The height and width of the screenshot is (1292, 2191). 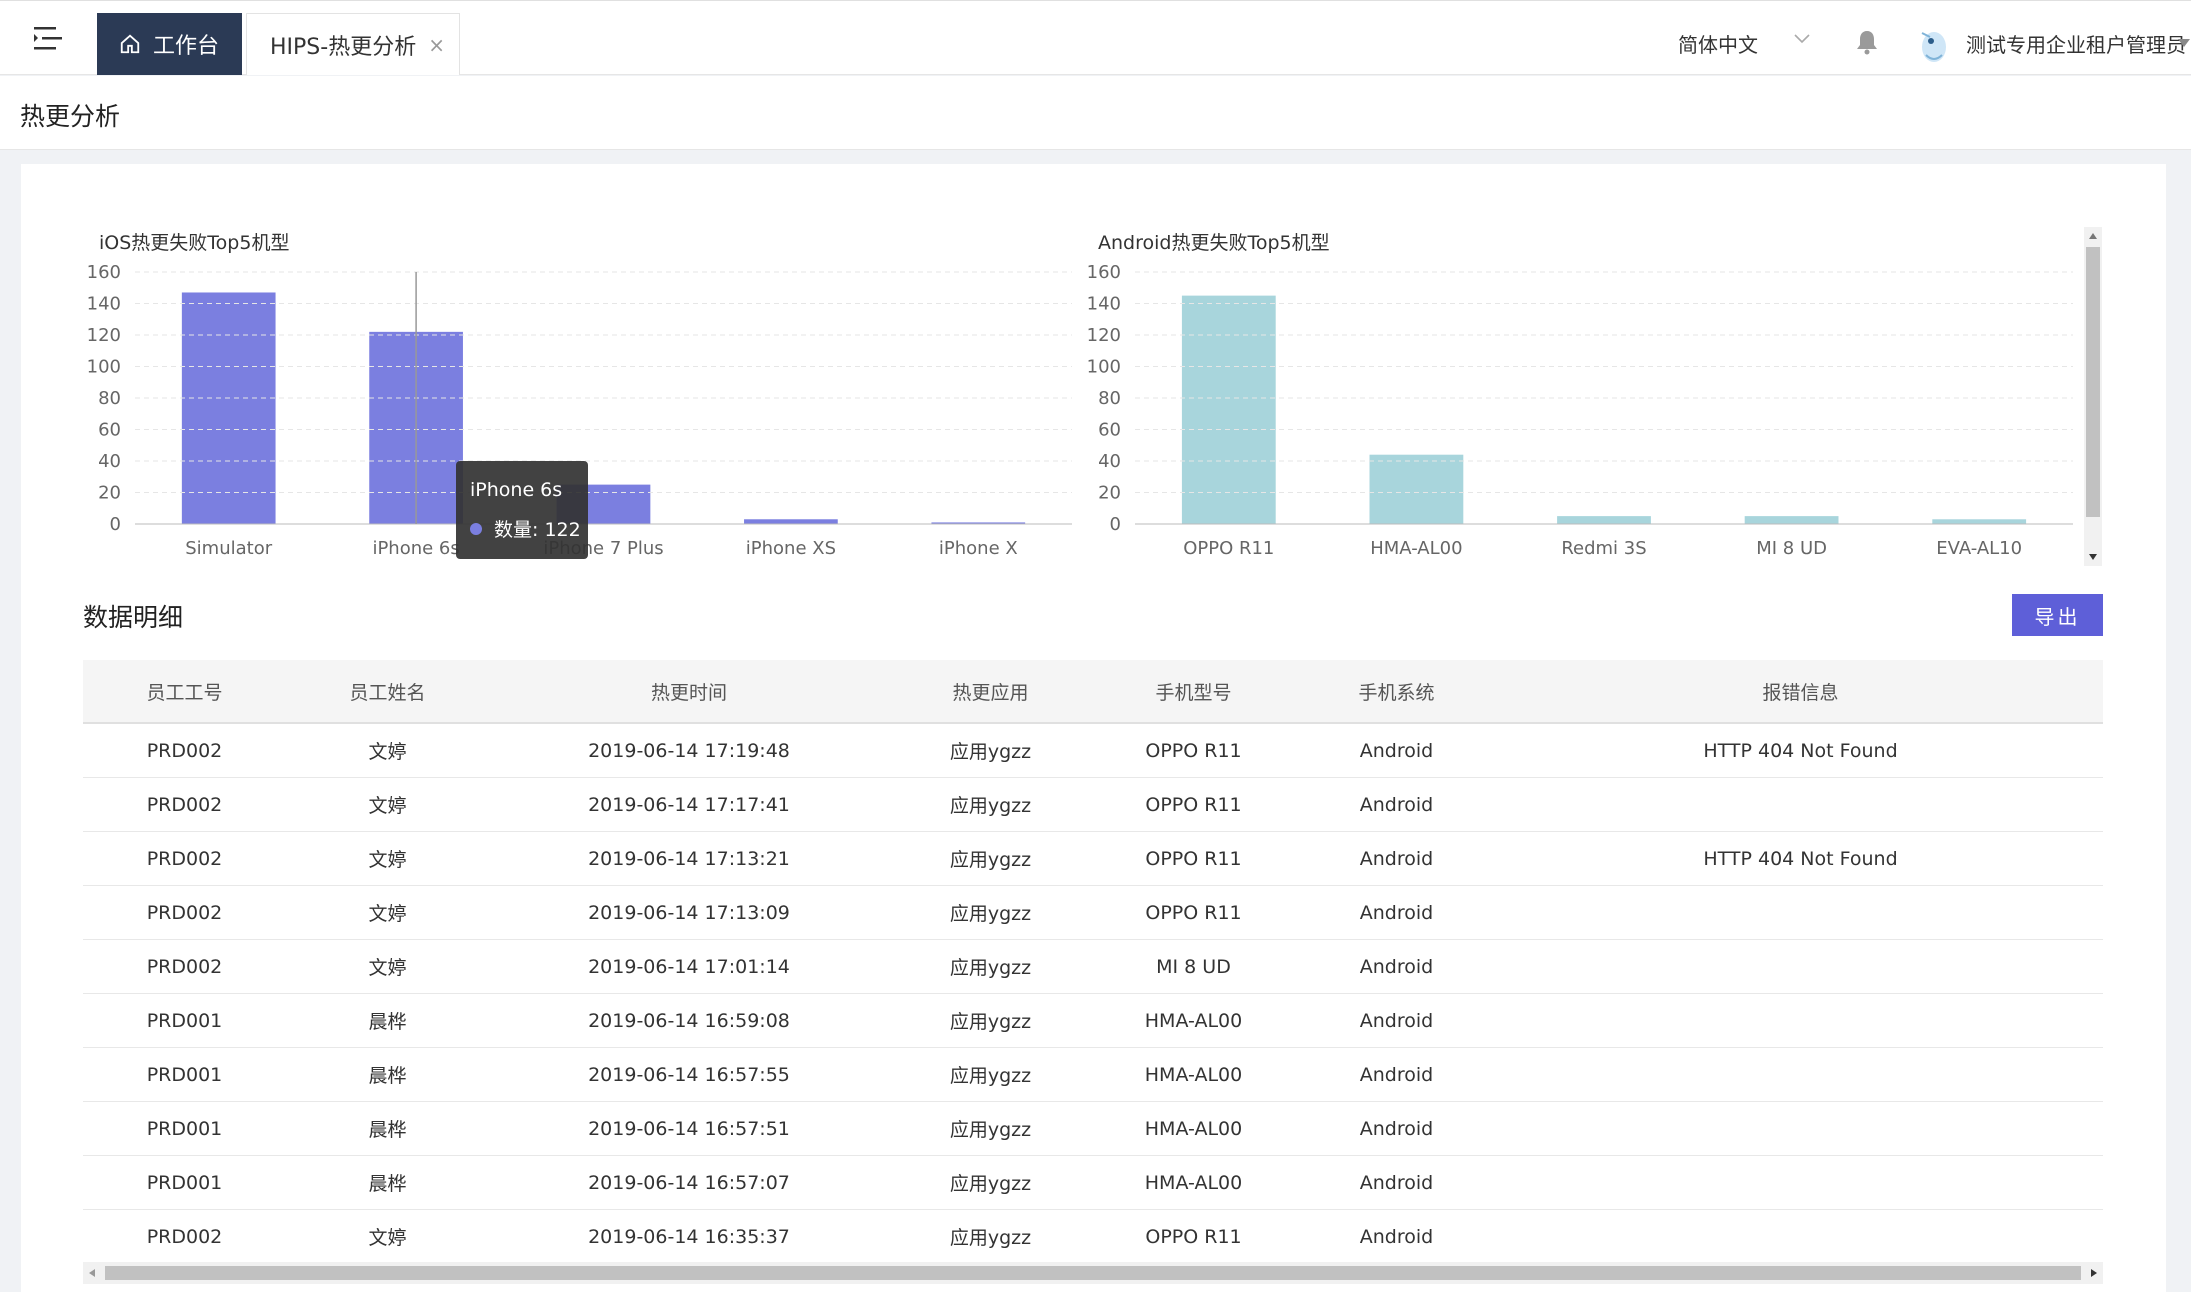 What do you see at coordinates (2093, 236) in the screenshot?
I see `scroll-up-icon` at bounding box center [2093, 236].